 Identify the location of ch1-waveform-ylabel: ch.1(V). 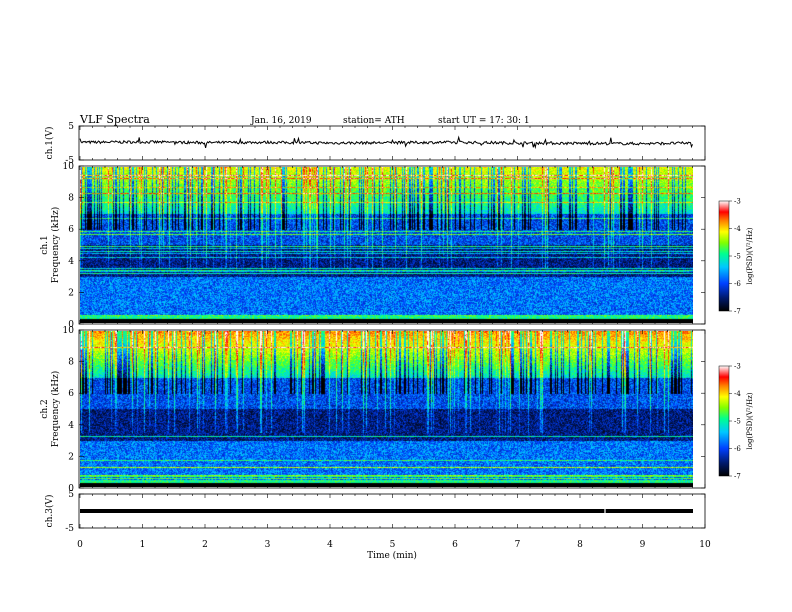
(49, 143).